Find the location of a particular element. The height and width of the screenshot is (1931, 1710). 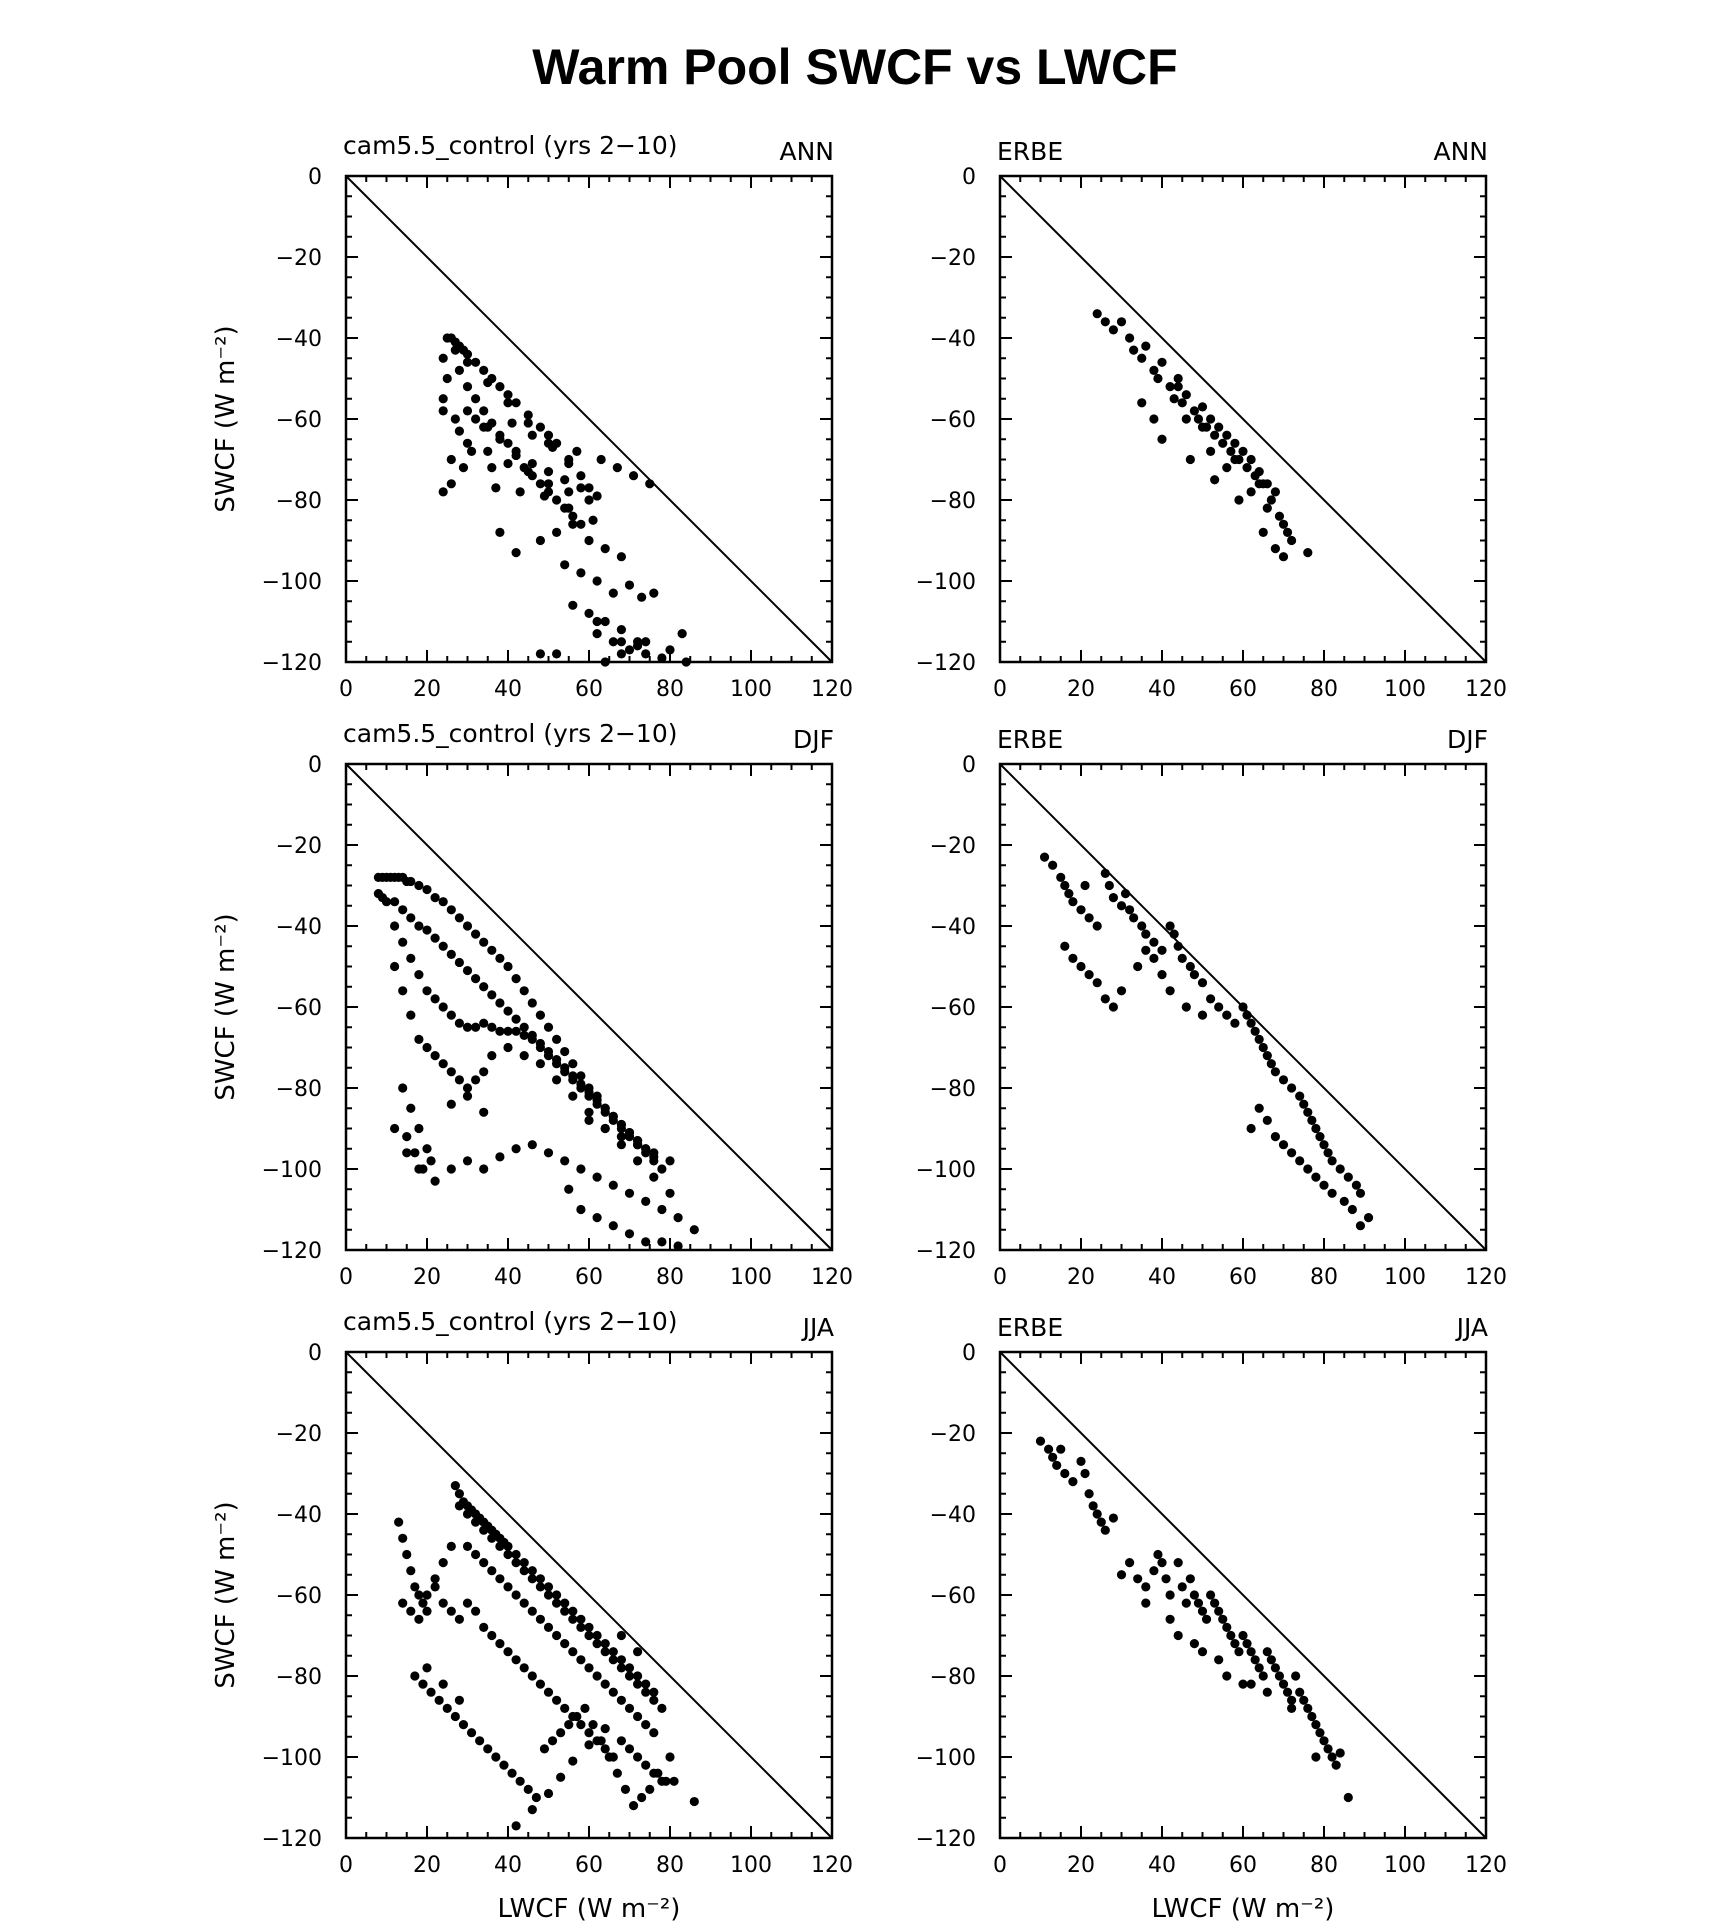

x-tick-label: 20 is located at coordinates (1081, 1277).